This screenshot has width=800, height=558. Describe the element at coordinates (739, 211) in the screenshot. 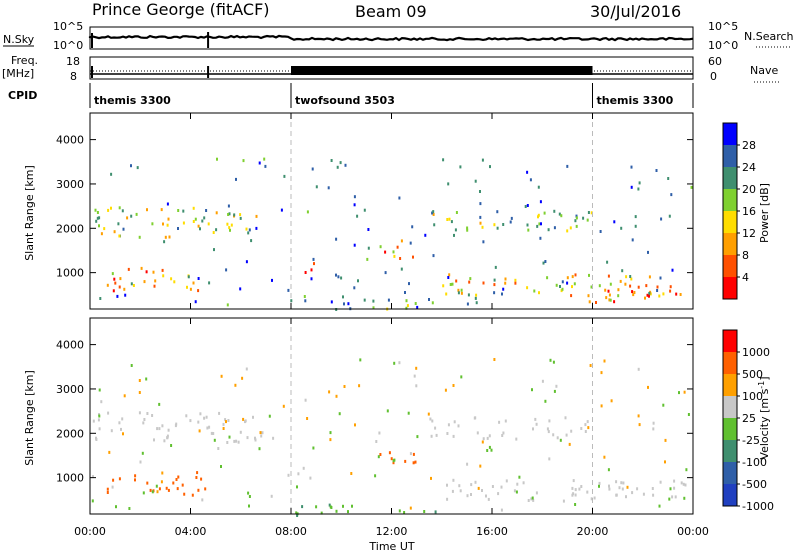

I see `power-colorbar: 4 8 12 16 20 24 28` at that location.